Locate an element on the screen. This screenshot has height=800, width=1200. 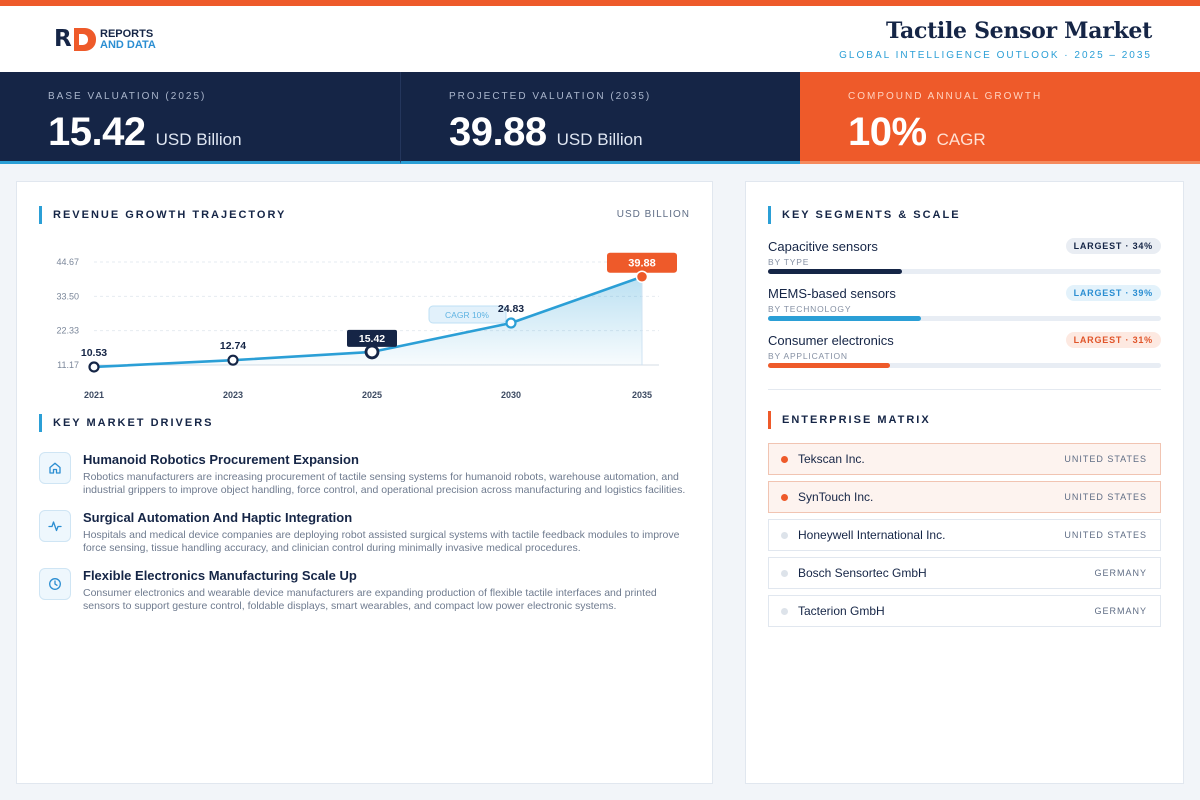
company-name: Tacterion GmbH is located at coordinates (841, 611).